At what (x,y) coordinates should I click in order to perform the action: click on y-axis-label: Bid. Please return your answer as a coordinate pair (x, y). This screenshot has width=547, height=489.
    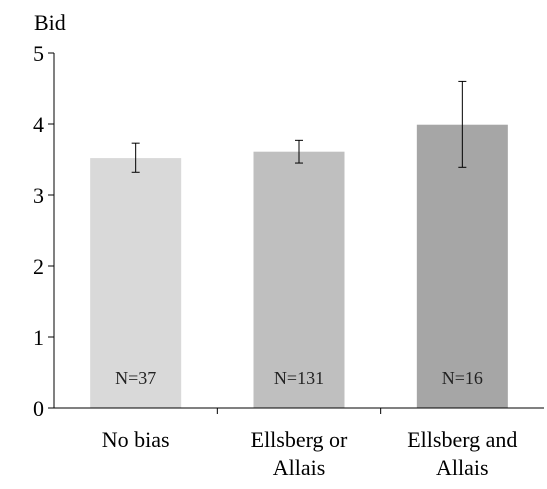
    Looking at the image, I should click on (50, 22).